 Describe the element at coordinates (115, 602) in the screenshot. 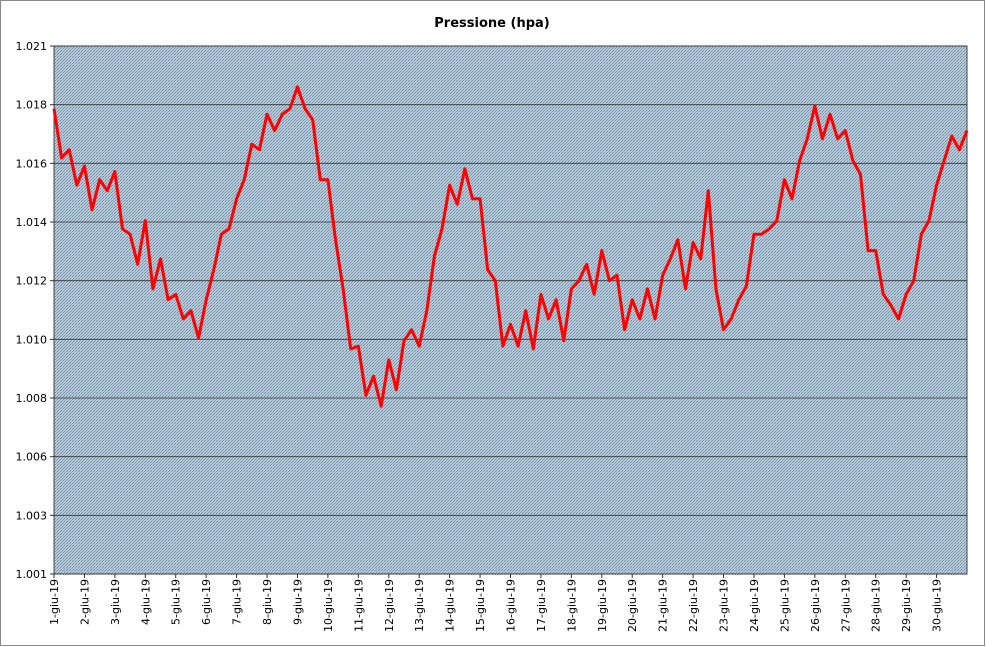

I see `x-tick-label: 3-giu-19` at that location.